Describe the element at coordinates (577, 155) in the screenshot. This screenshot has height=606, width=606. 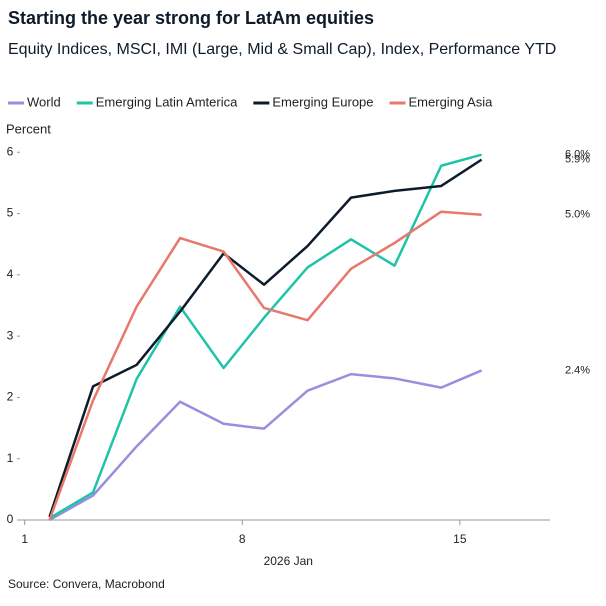
I see `value-label: 6.0%` at that location.